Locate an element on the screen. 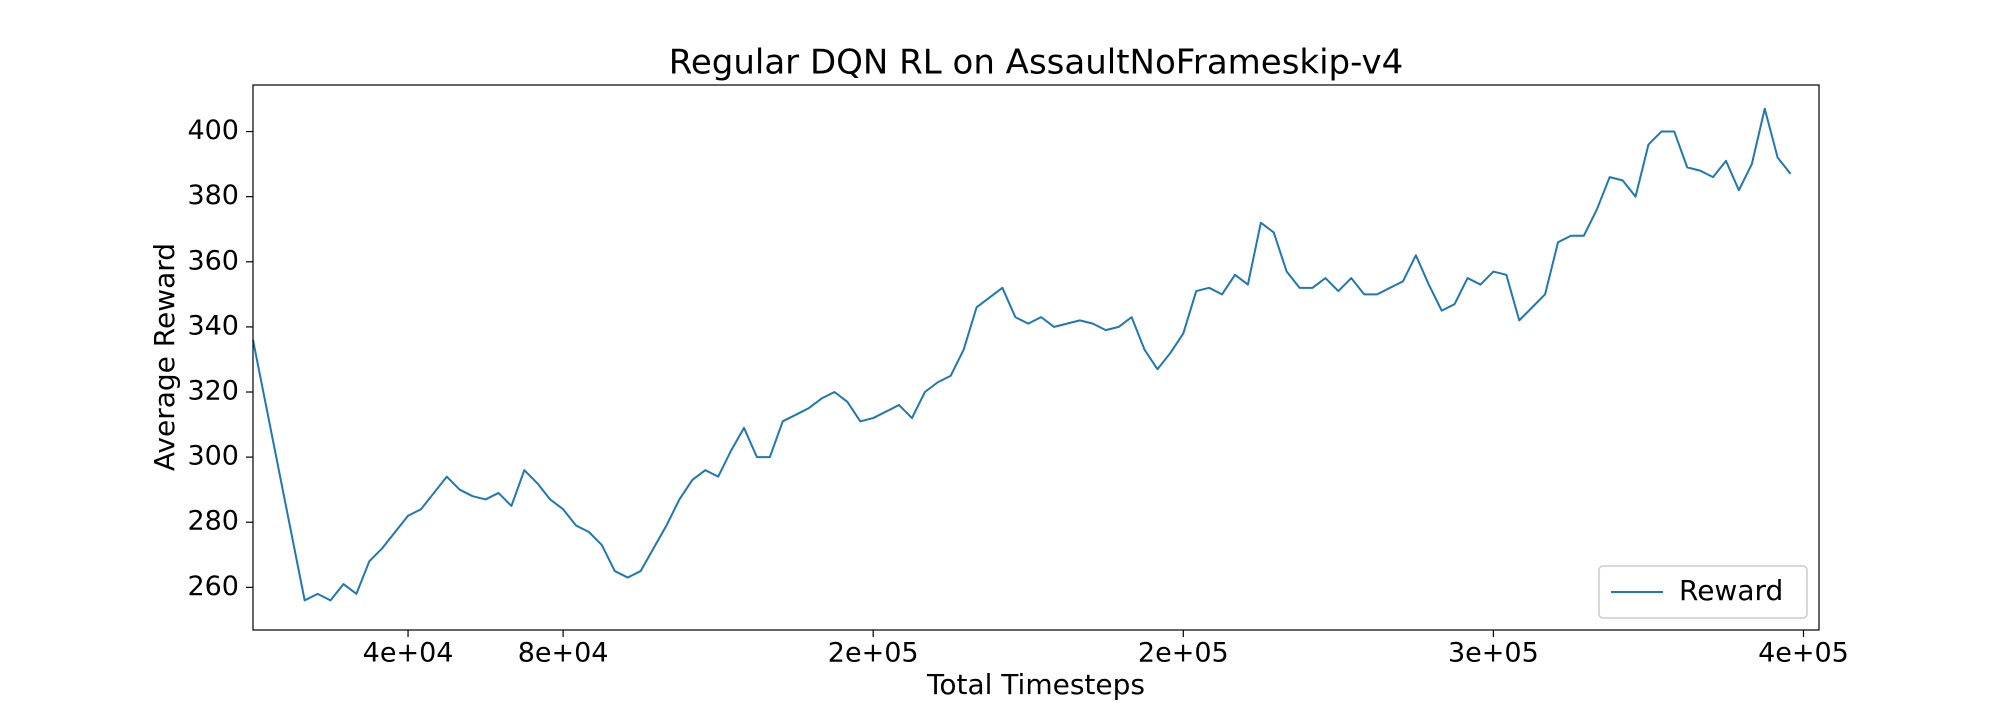 Image resolution: width=2000 pixels, height=704 pixels. y-tick-label: 400 is located at coordinates (213, 130).